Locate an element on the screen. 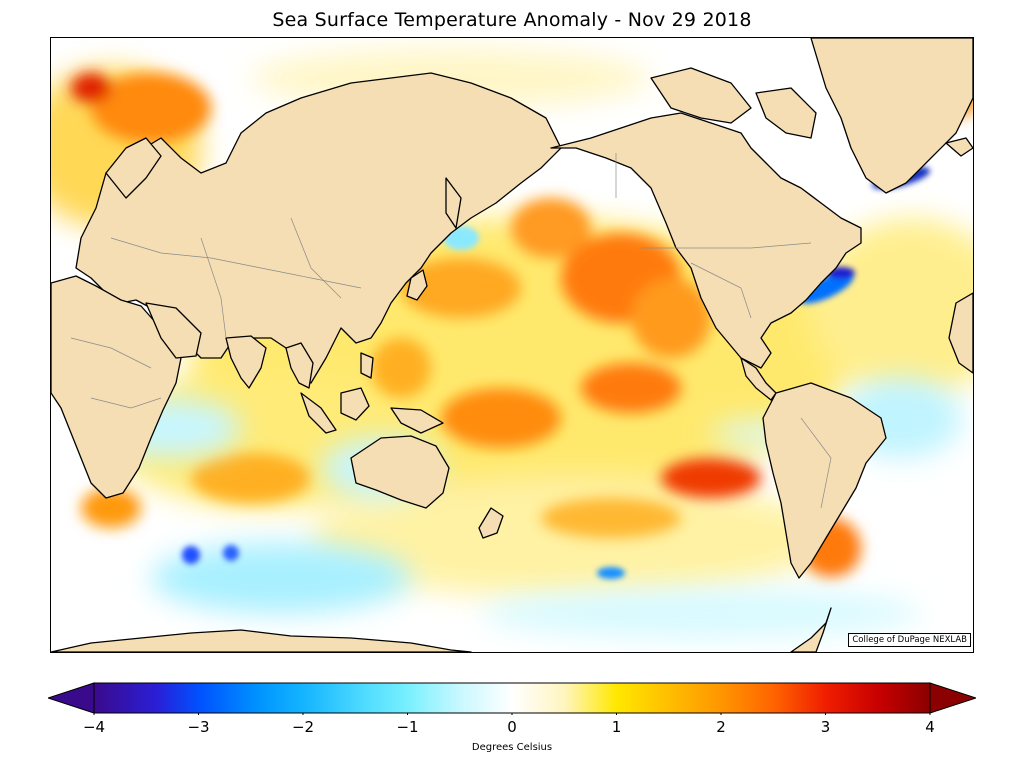 The width and height of the screenshot is (1024, 768). sumatra-landmass is located at coordinates (318, 413).